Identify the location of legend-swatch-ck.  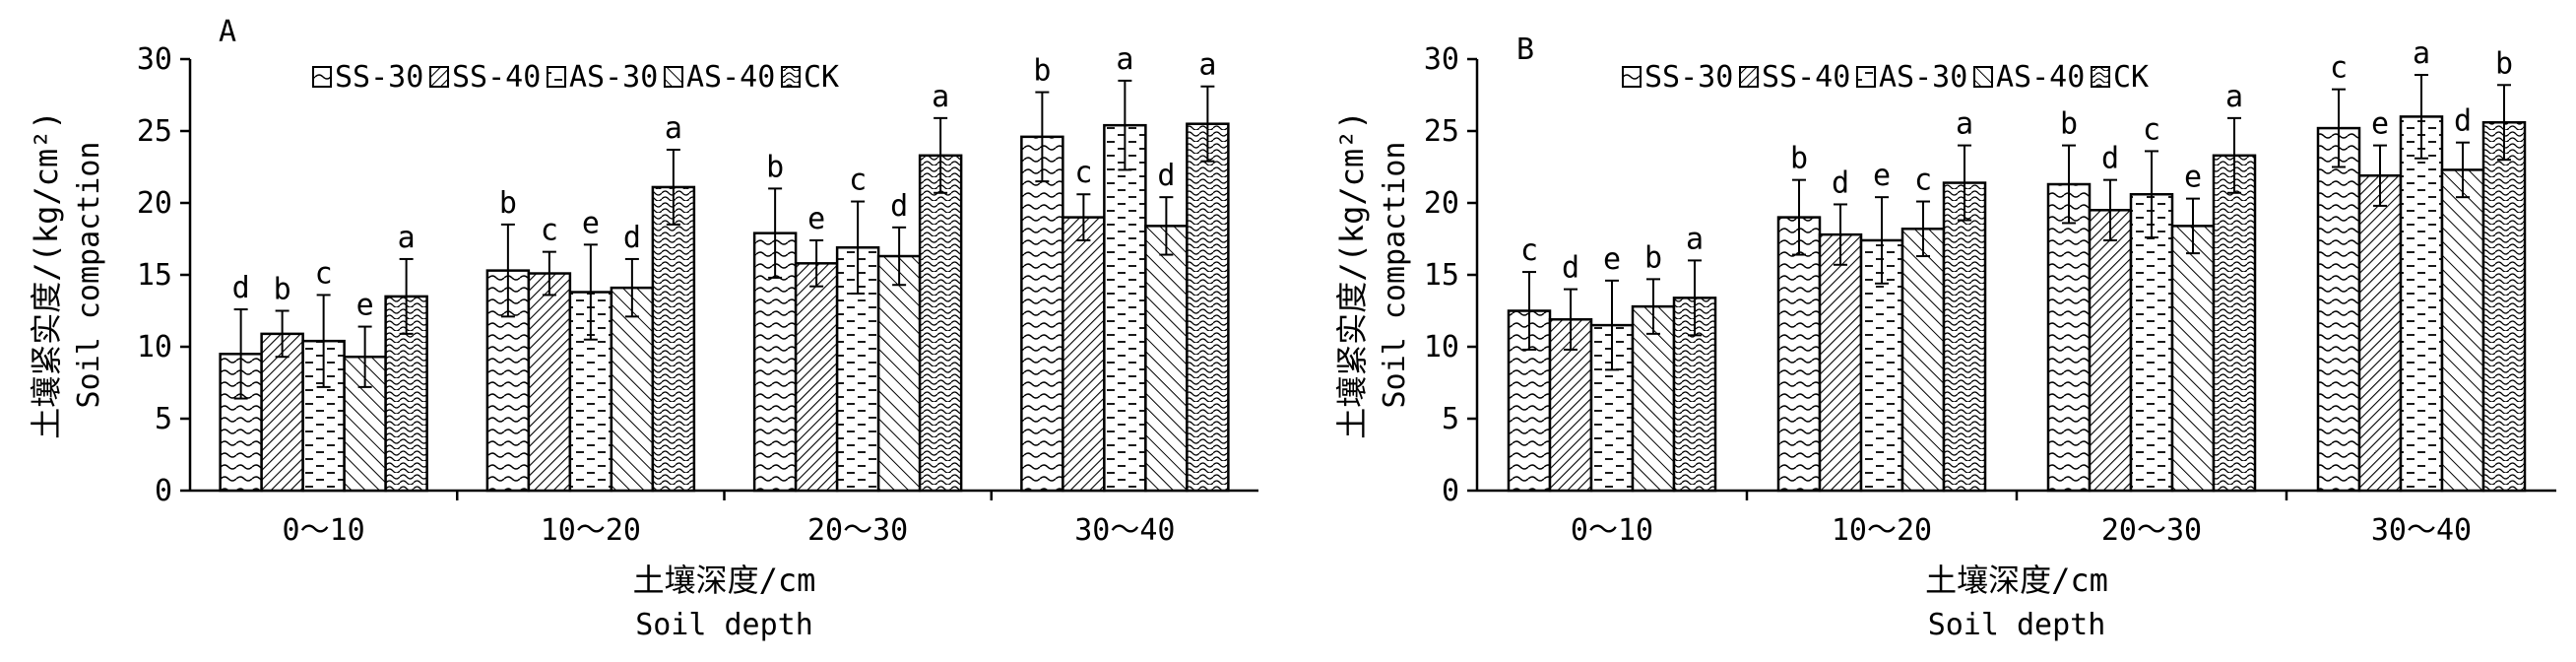
(2100, 77).